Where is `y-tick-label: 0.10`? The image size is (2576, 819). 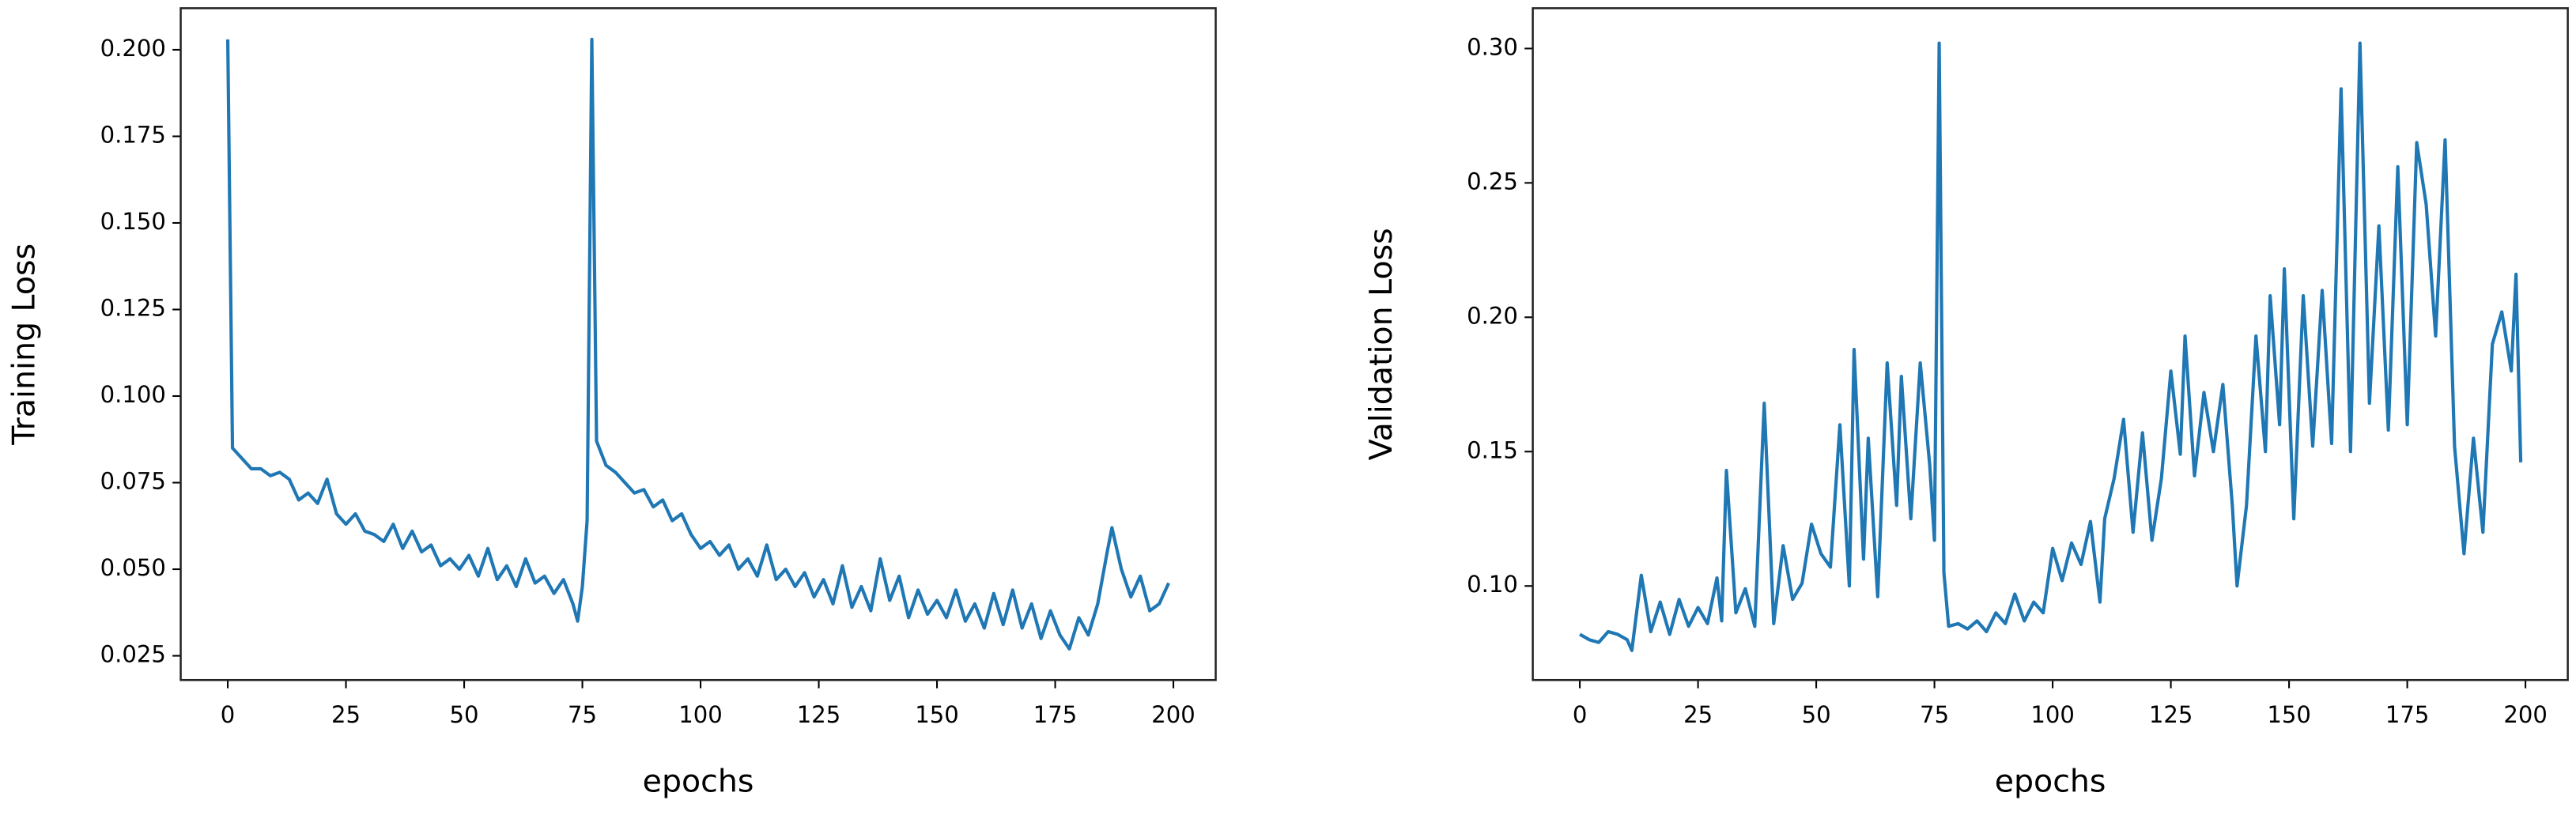
y-tick-label: 0.10 is located at coordinates (1492, 584).